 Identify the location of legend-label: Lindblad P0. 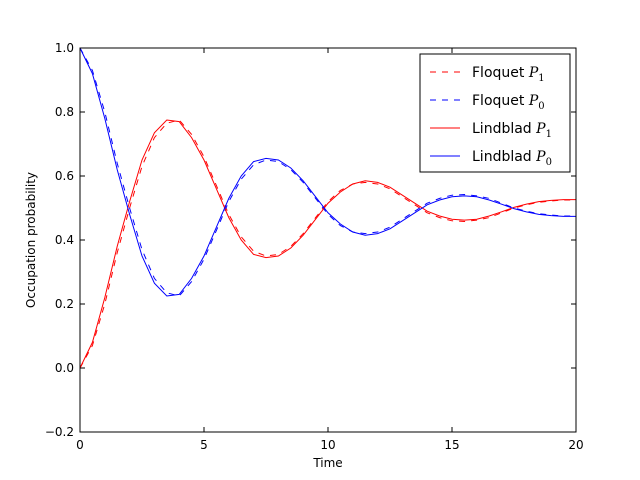
(512, 158).